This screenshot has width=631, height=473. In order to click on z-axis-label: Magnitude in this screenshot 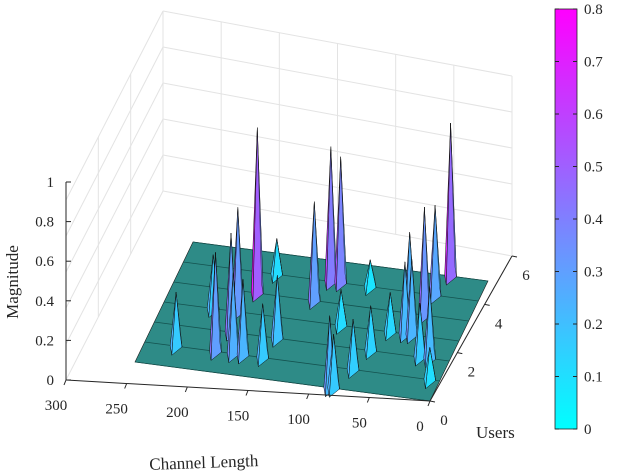, I will do `click(12, 282)`.